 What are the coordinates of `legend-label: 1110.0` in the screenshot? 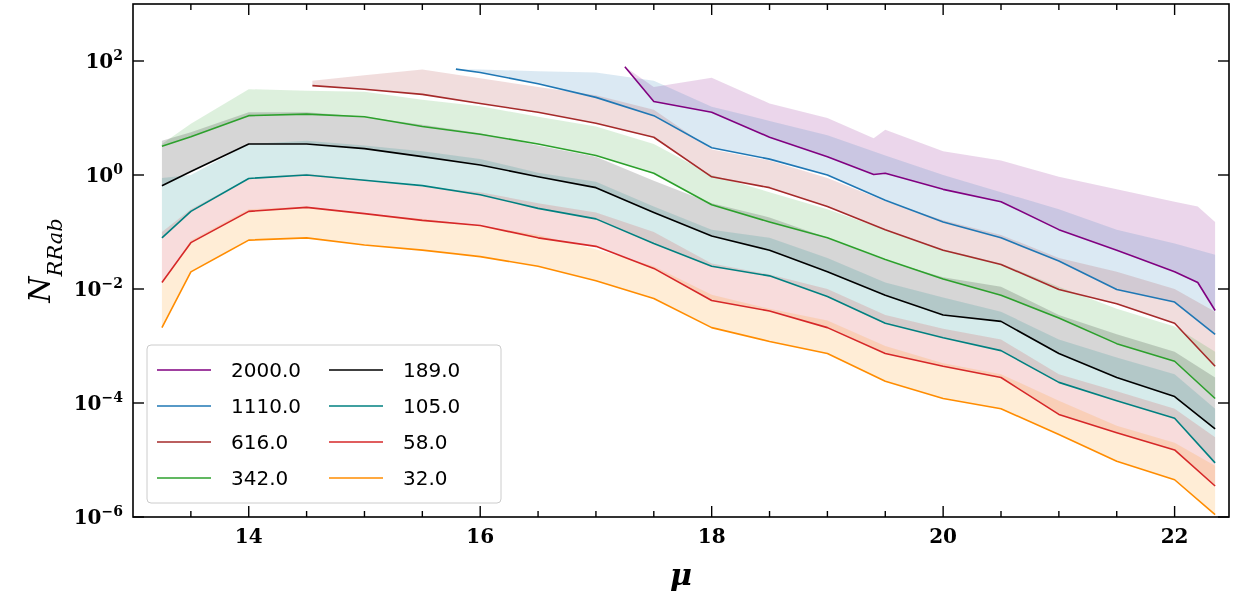 It's located at (266, 406).